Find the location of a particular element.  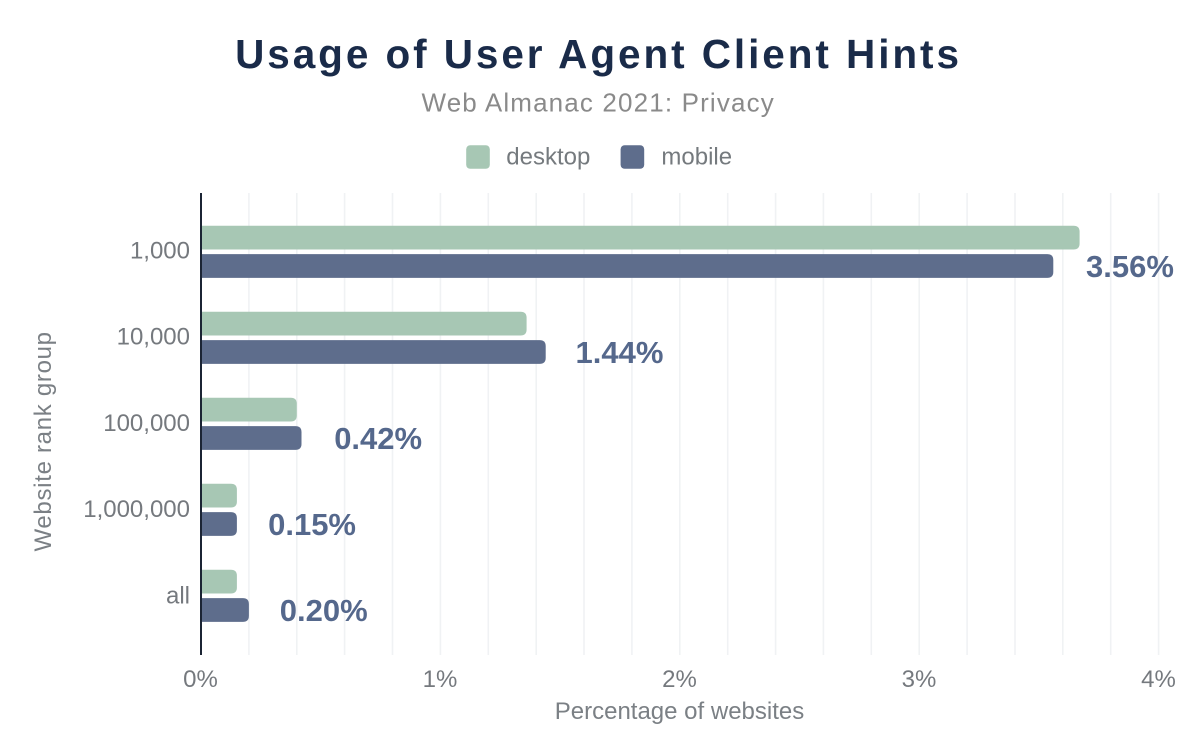

svg-text: Percentage of websites is located at coordinates (679, 711).